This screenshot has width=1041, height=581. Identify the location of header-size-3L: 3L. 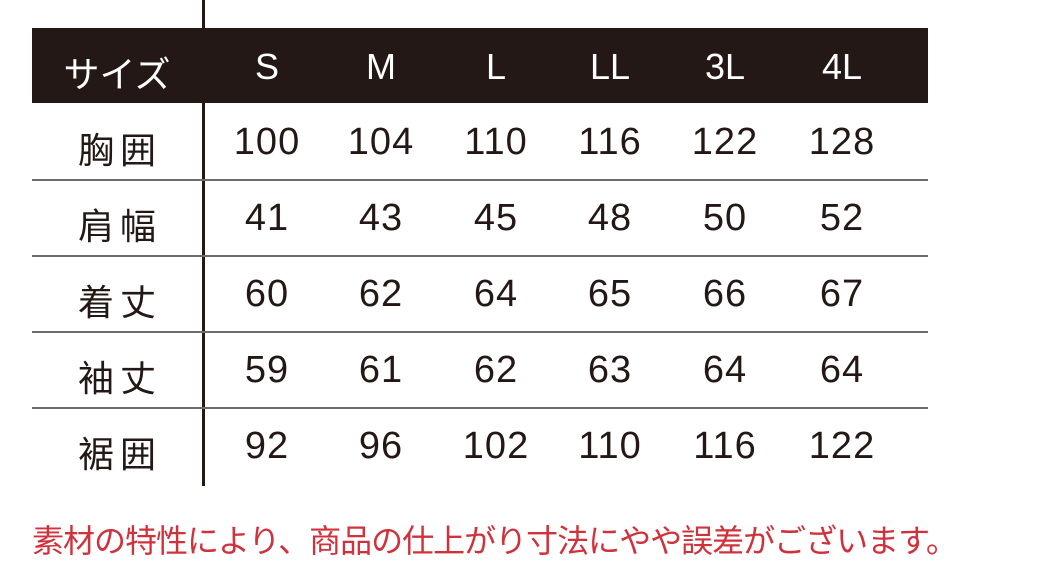
(725, 66).